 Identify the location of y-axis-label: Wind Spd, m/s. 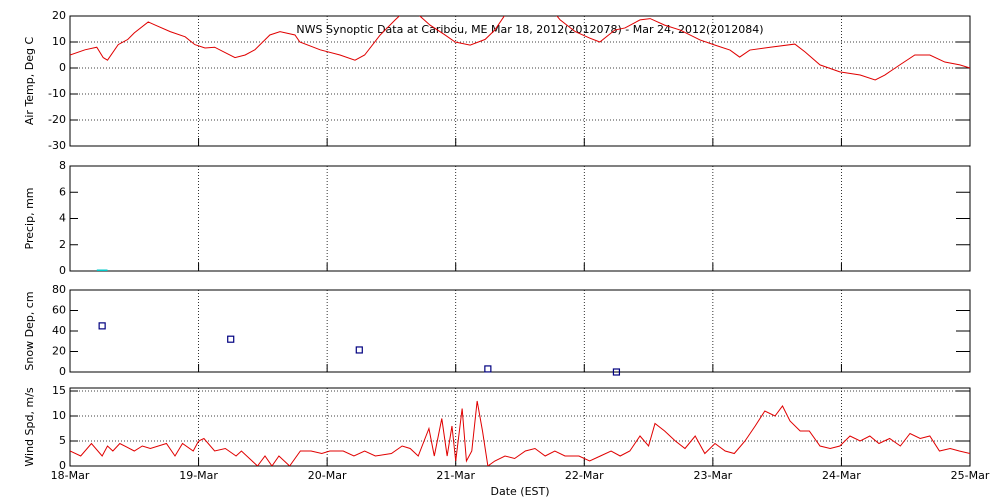
(29, 427).